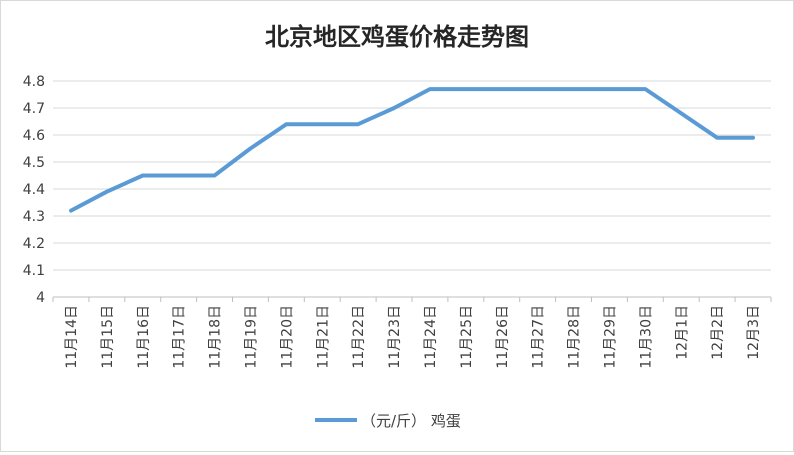 This screenshot has height=455, width=794. I want to click on x-tick-label: 11月20日, so click(287, 337).